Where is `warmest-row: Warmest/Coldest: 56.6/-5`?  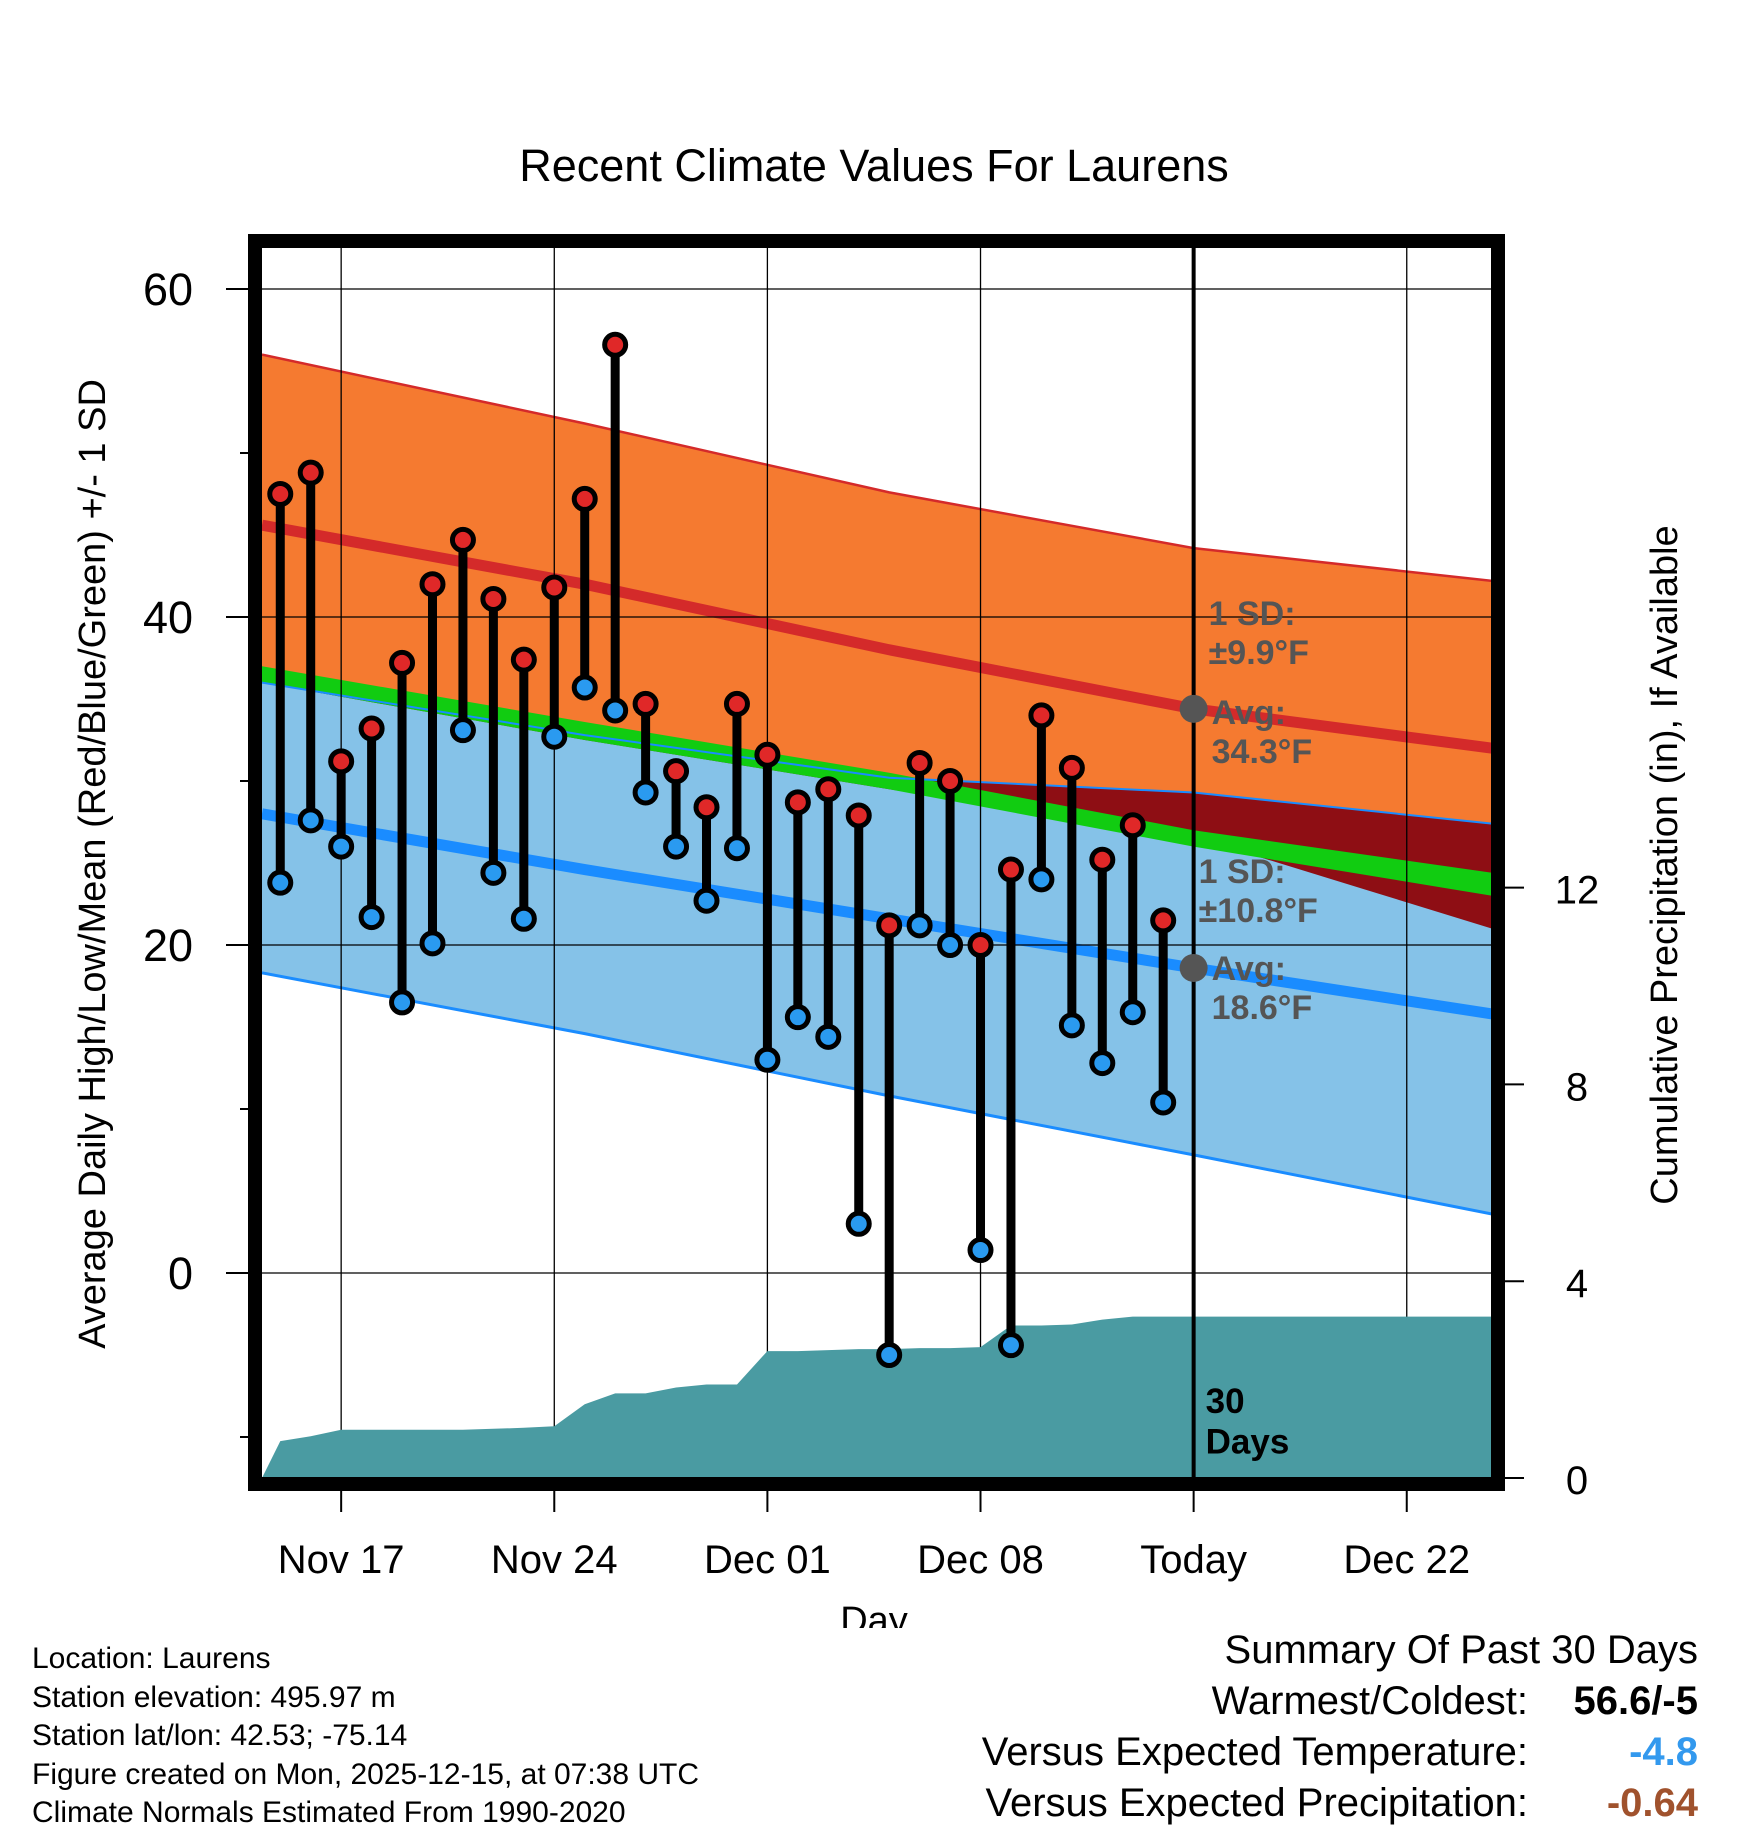
warmest-row: Warmest/Coldest: 56.6/-5 is located at coordinates (1340, 1704).